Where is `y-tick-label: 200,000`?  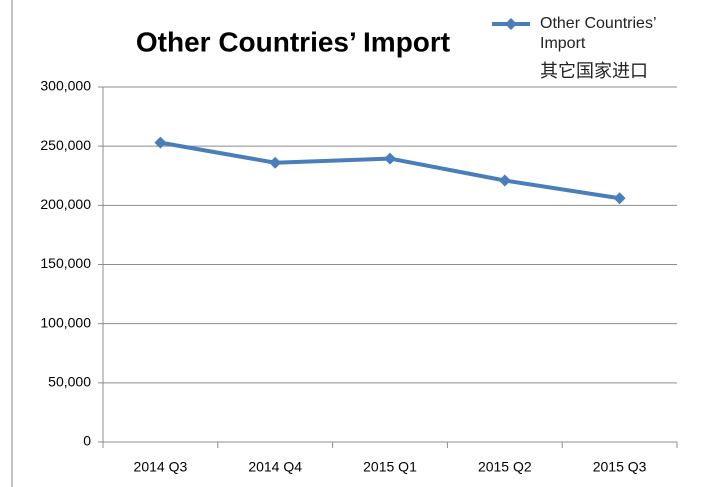
y-tick-label: 200,000 is located at coordinates (65, 204).